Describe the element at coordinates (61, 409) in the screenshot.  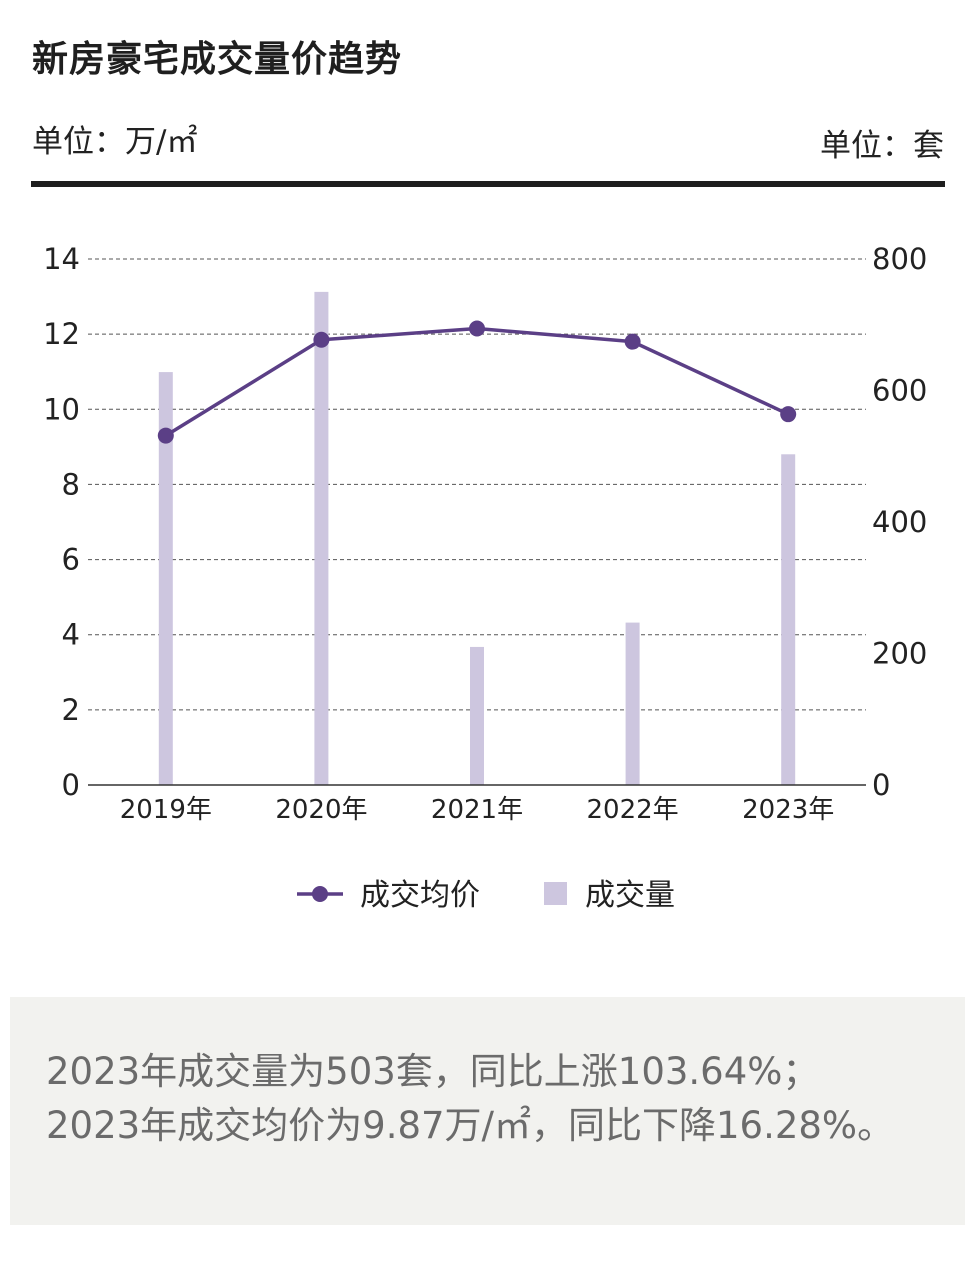
I see `y-left-tick-label: 10` at that location.